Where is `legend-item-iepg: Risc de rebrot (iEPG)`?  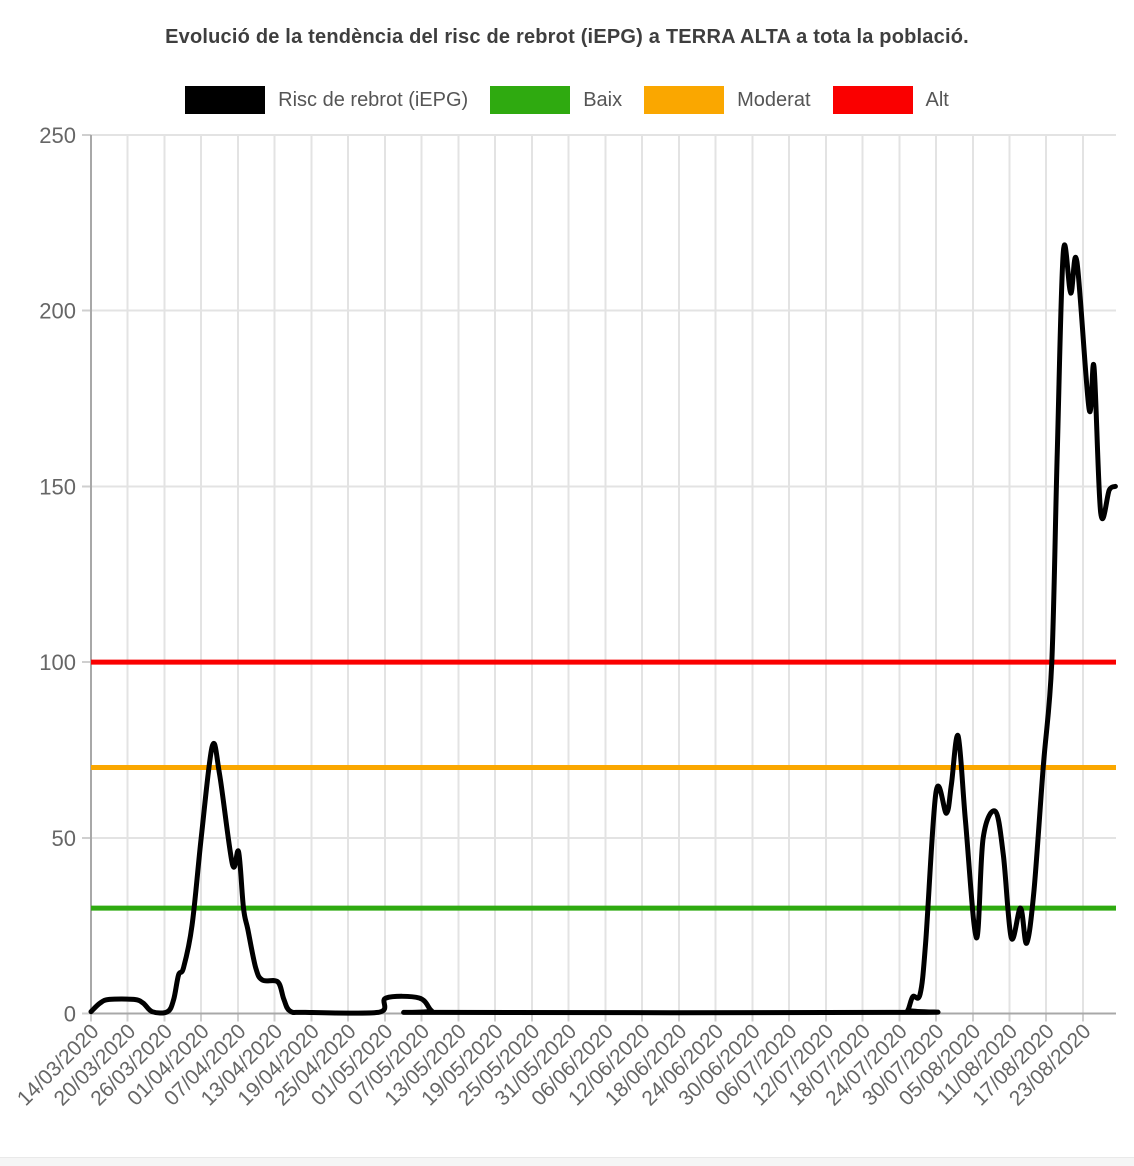
legend-item-iepg: Risc de rebrot (iEPG) is located at coordinates (326, 100).